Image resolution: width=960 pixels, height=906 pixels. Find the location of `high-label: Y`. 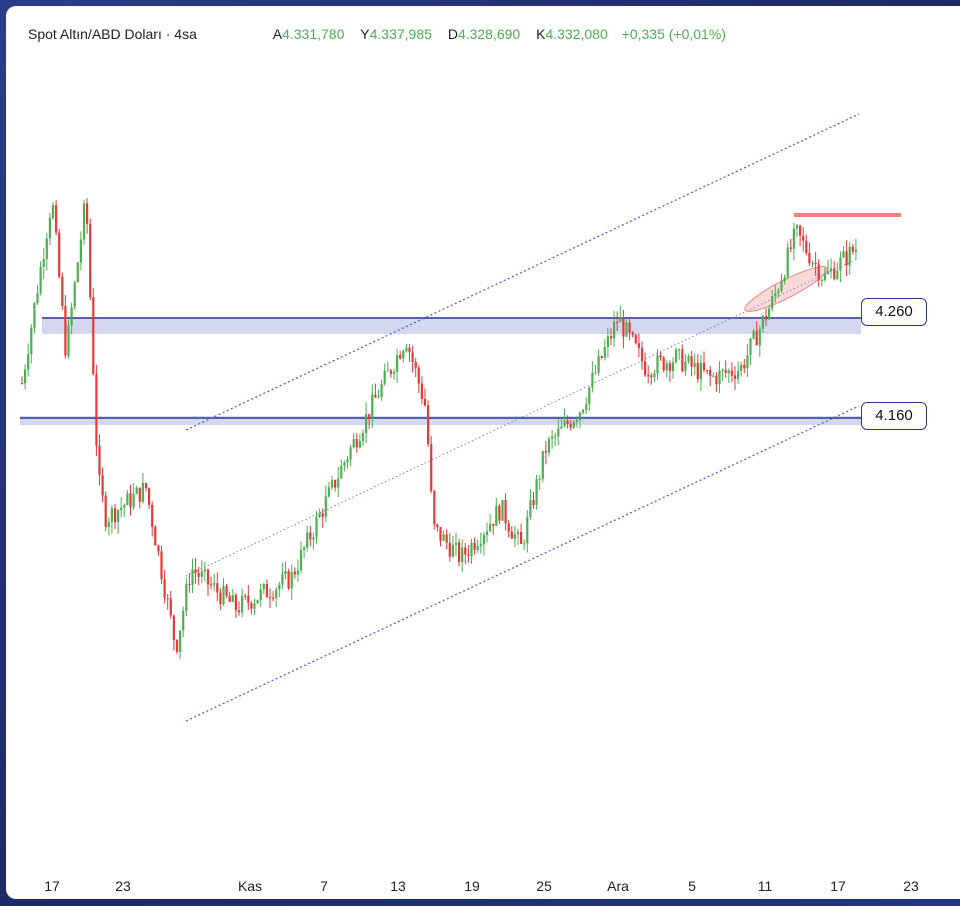

high-label: Y is located at coordinates (365, 34).